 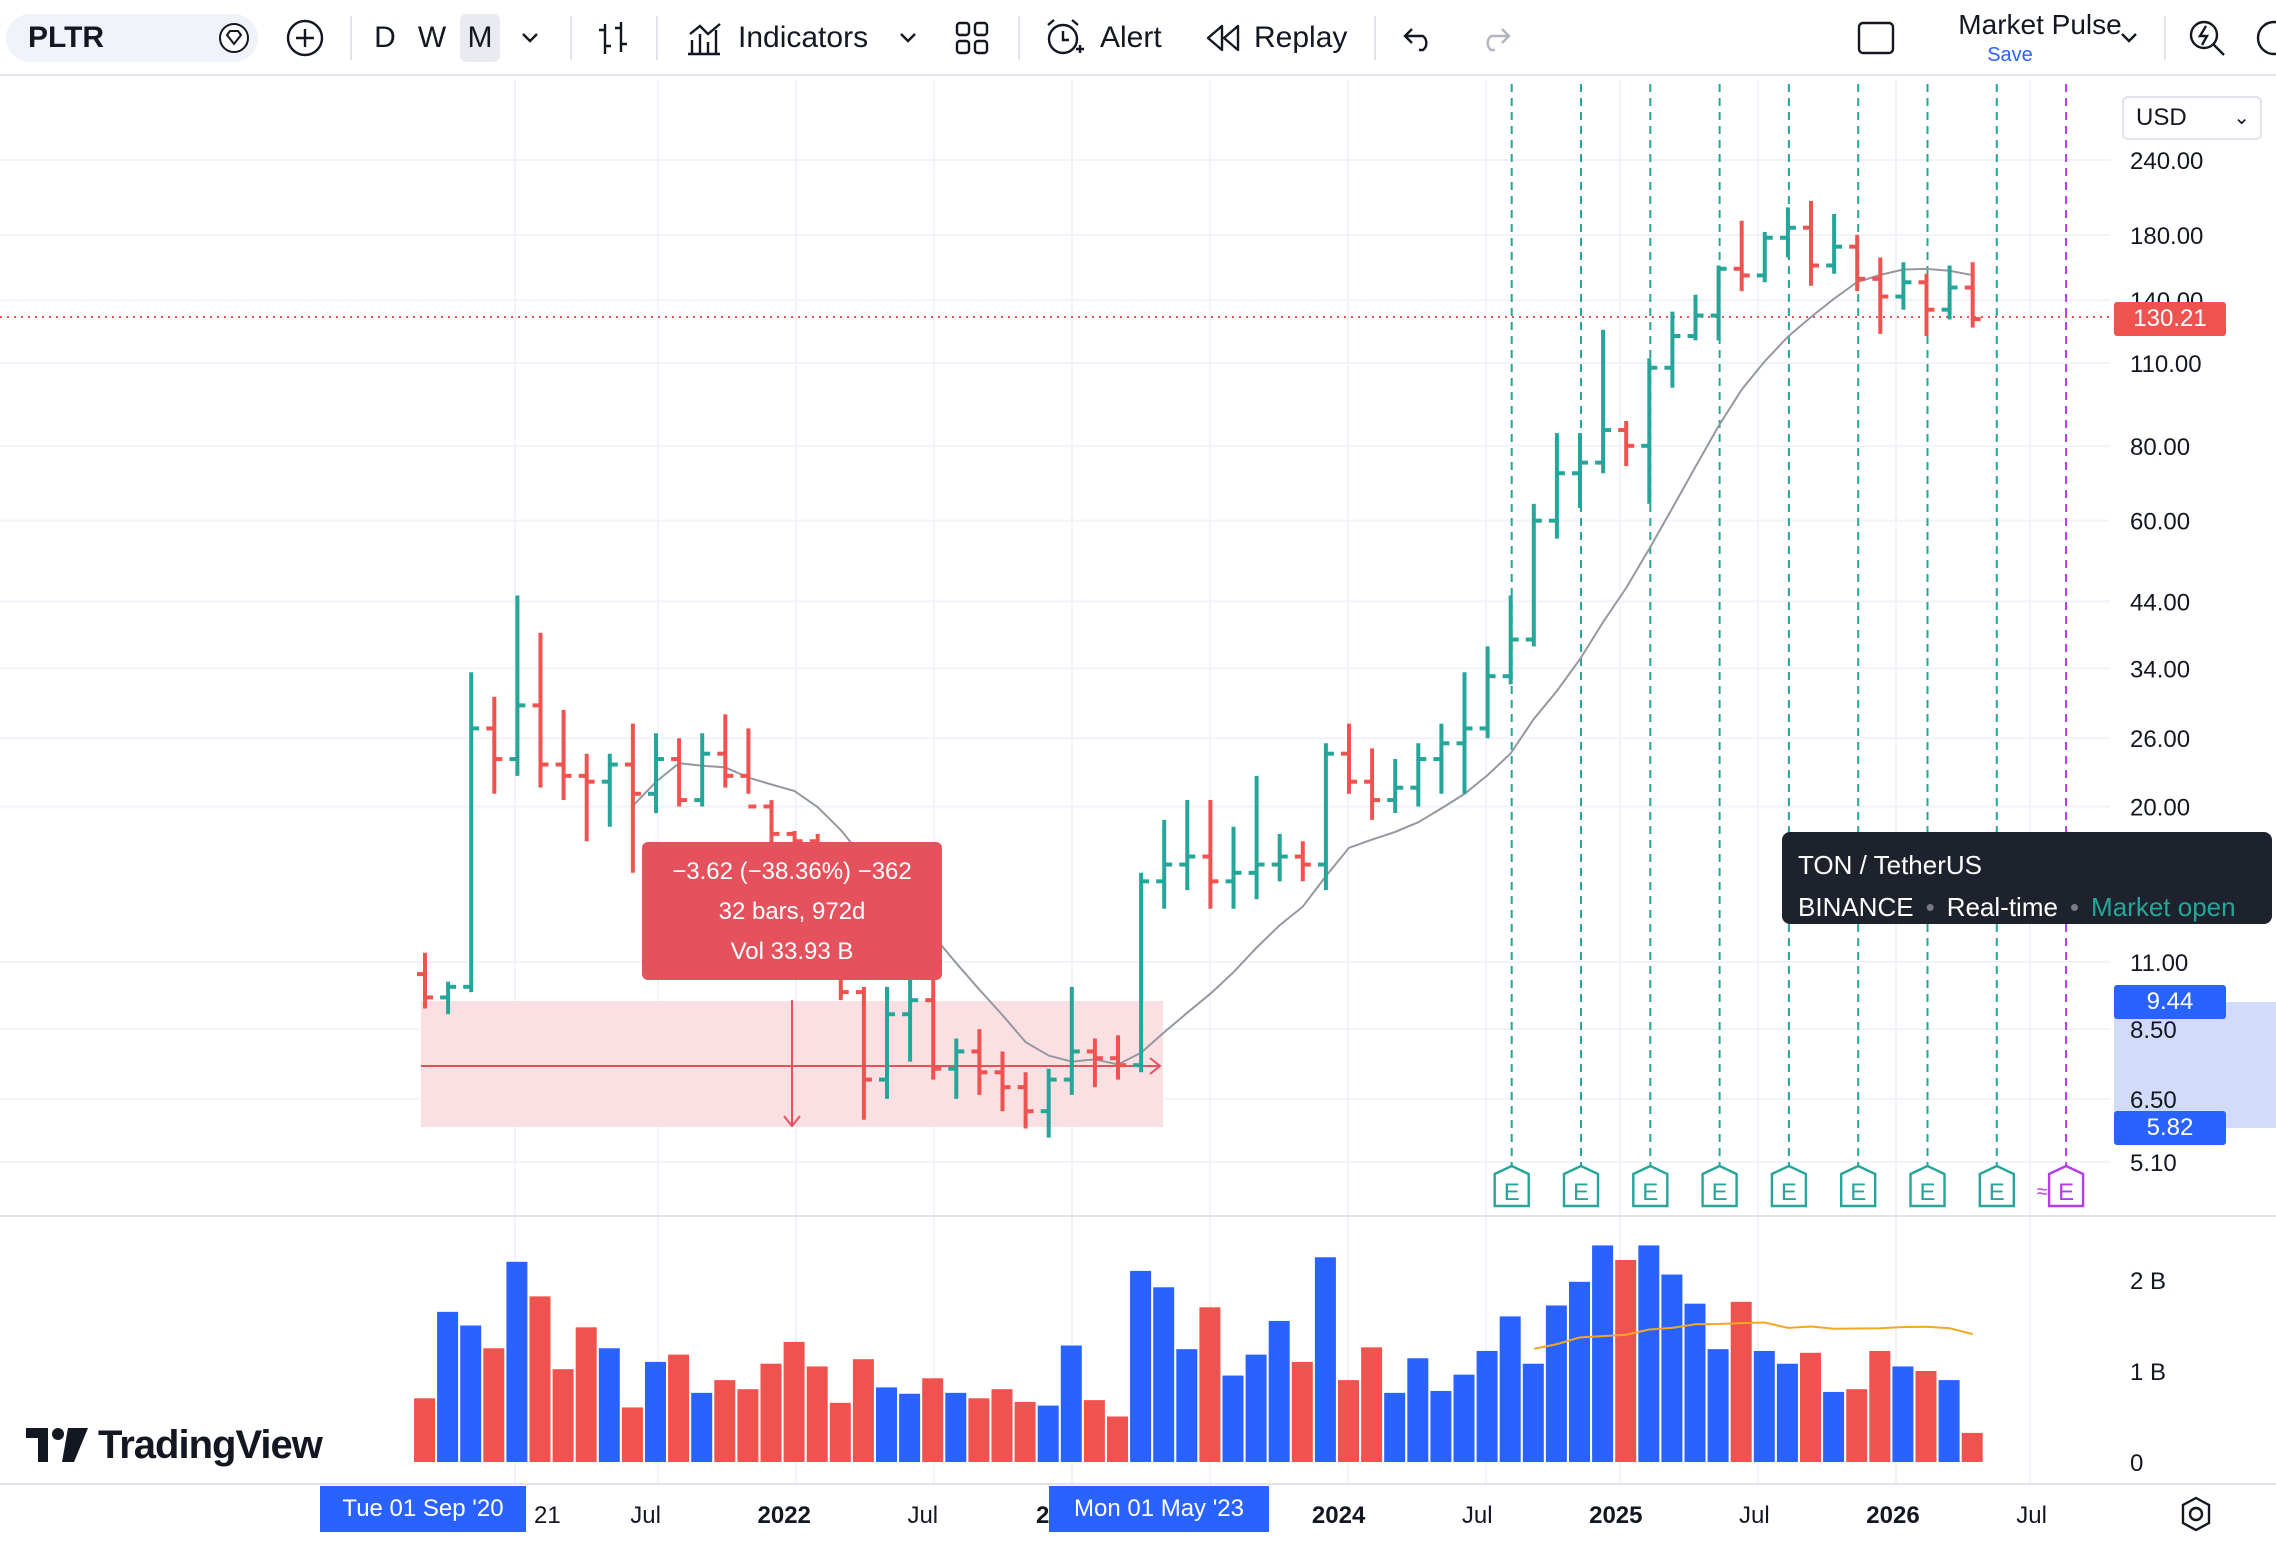 I want to click on tooltip-pair: TON / TetherUS, so click(x=1890, y=865).